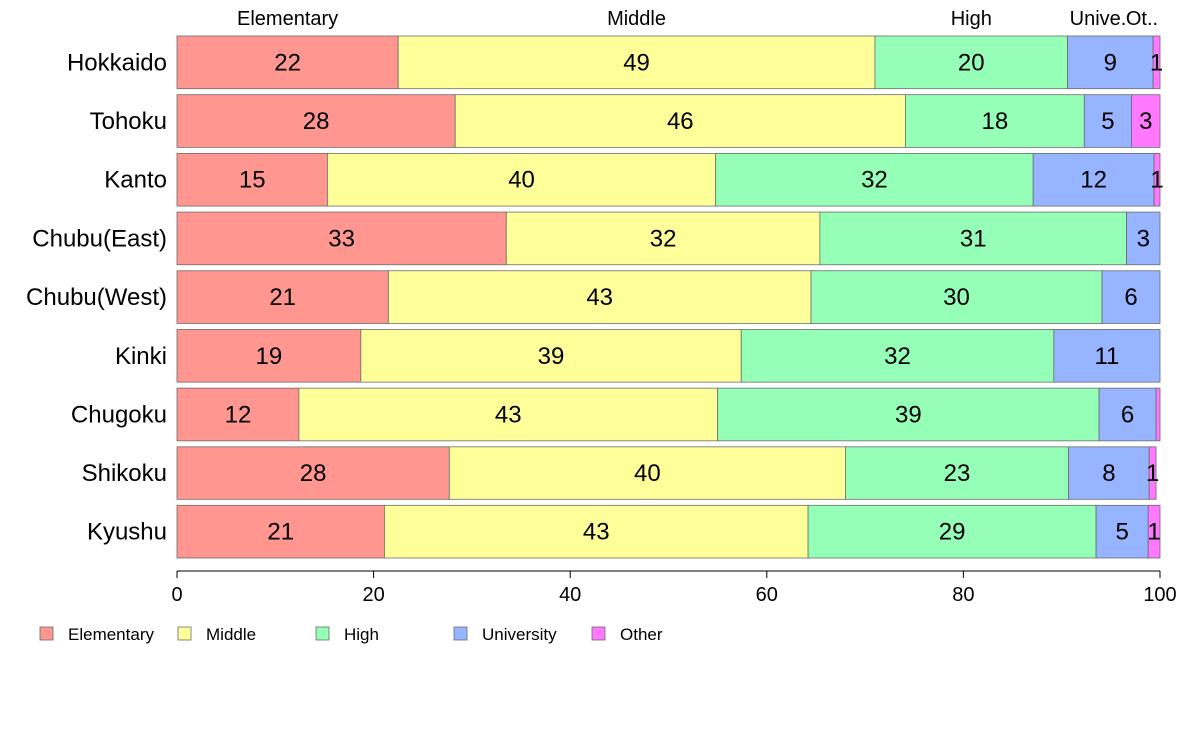 This screenshot has width=1188, height=736. I want to click on bar-label-kanto-university: 12, so click(1093, 180).